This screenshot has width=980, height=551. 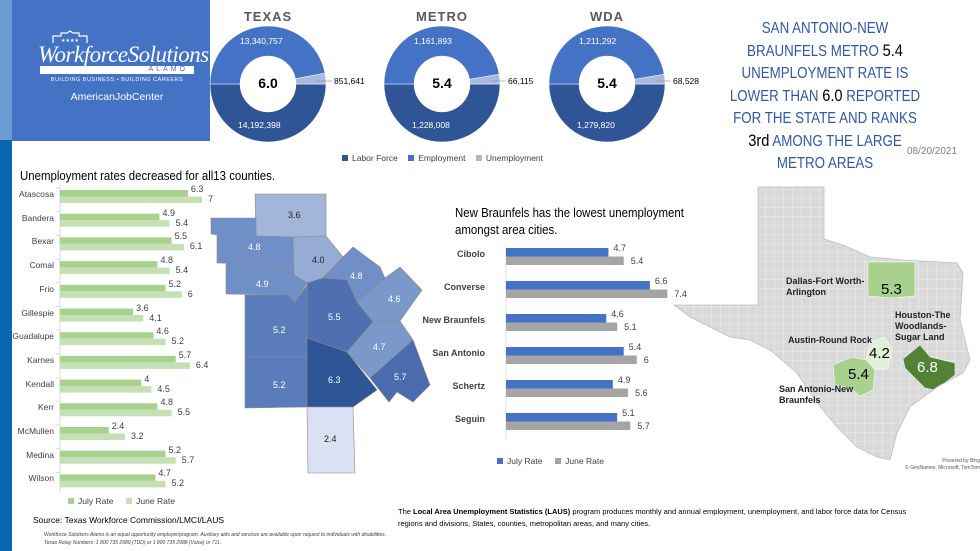 I want to click on donut-legend: Labor Force Employment Unemployment, so click(x=442, y=158).